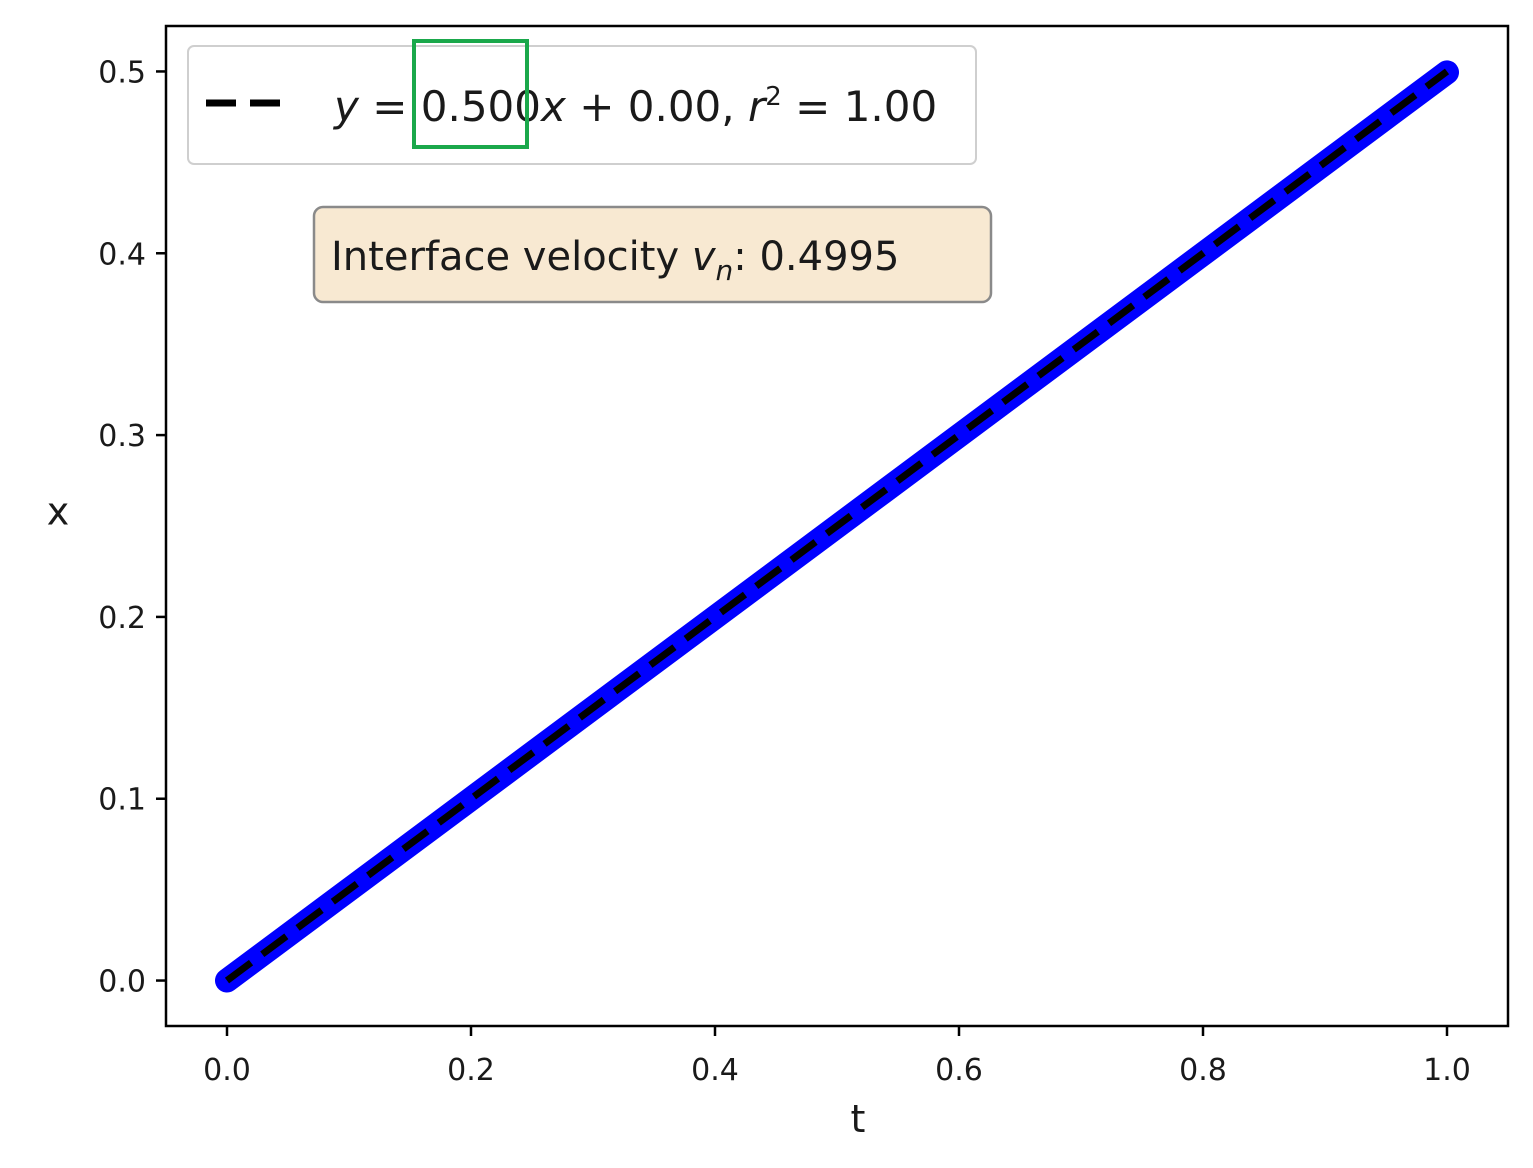 The image size is (1533, 1168). What do you see at coordinates (471, 1070) in the screenshot?
I see `x-tick-label: 0.2` at bounding box center [471, 1070].